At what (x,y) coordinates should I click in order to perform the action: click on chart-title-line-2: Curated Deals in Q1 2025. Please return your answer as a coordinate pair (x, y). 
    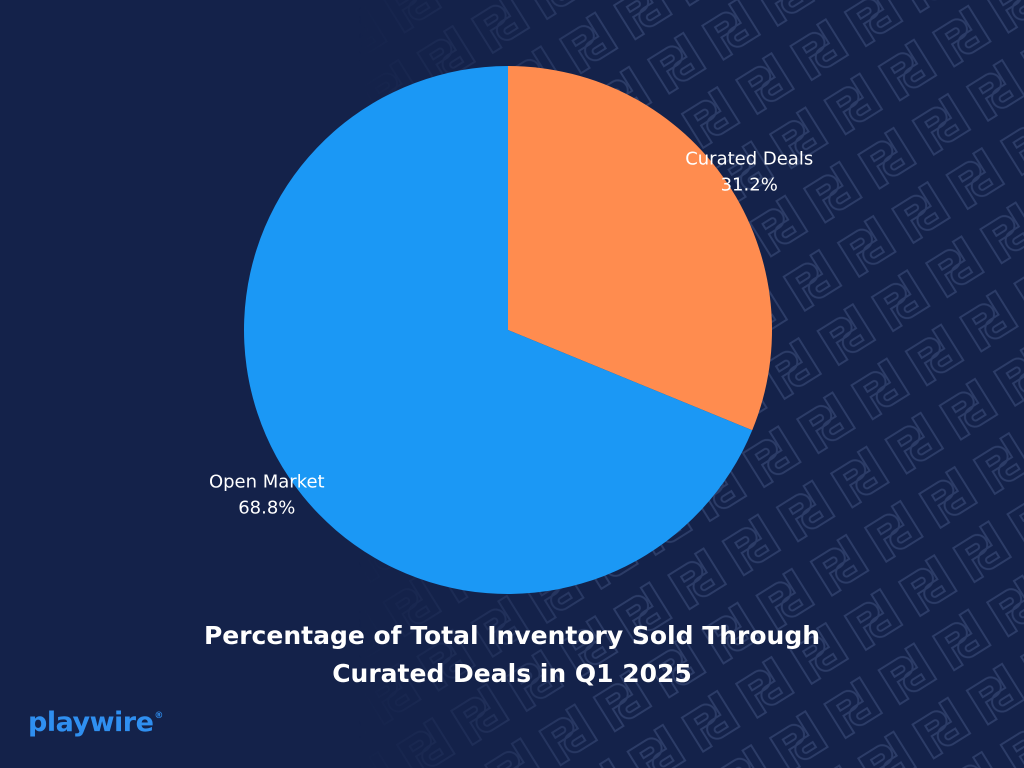
    Looking at the image, I should click on (512, 673).